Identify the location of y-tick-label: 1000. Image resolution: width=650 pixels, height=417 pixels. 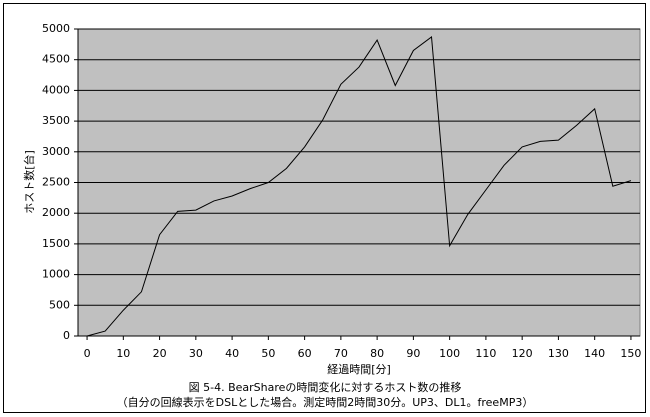
(56, 274).